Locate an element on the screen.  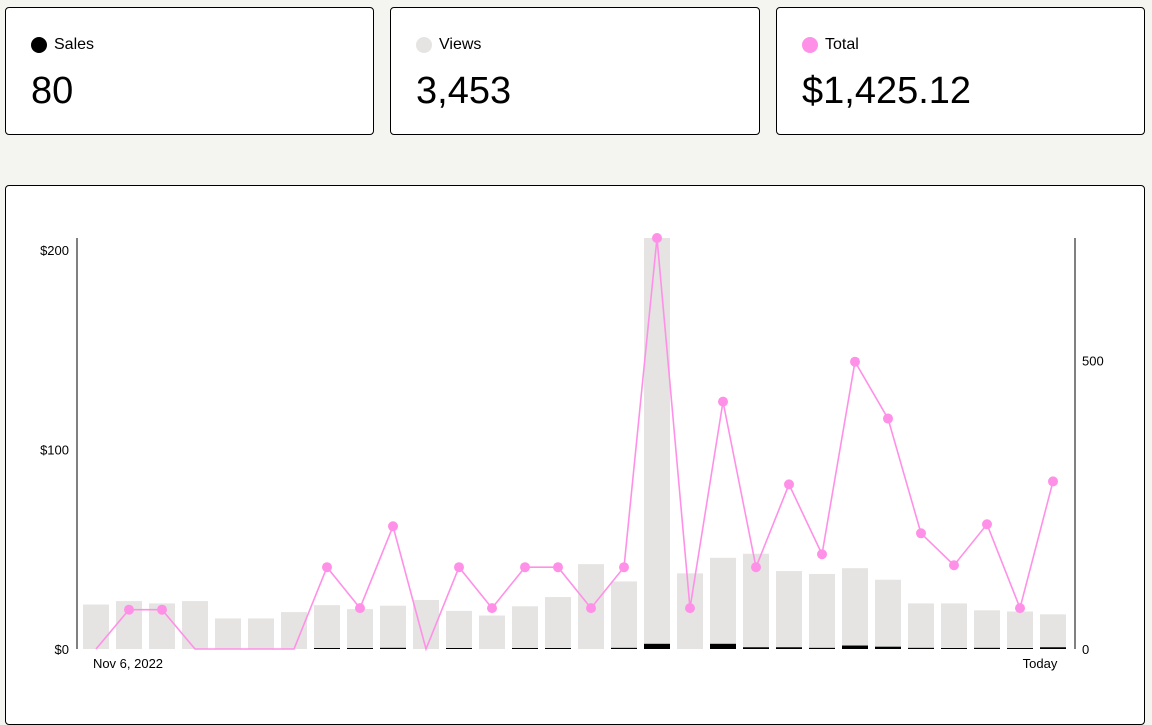
views-legend-dot is located at coordinates (424, 45).